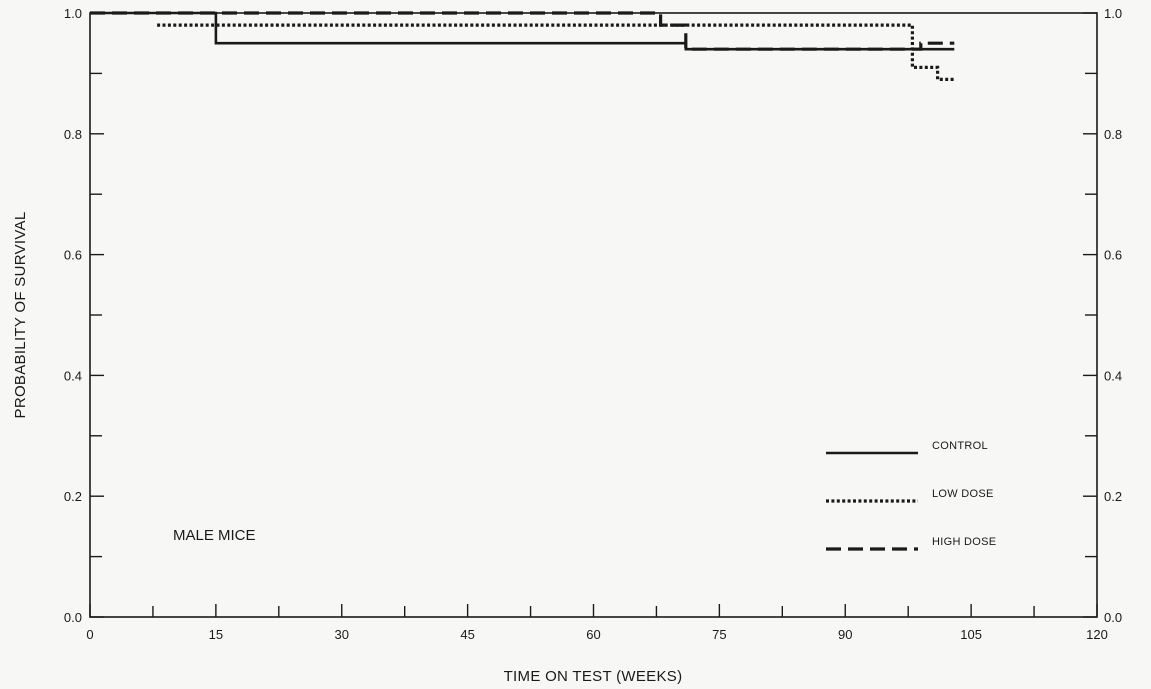 The image size is (1151, 689). I want to click on y-axis-title: PROBABILITY OF SURVIVAL, so click(20, 315).